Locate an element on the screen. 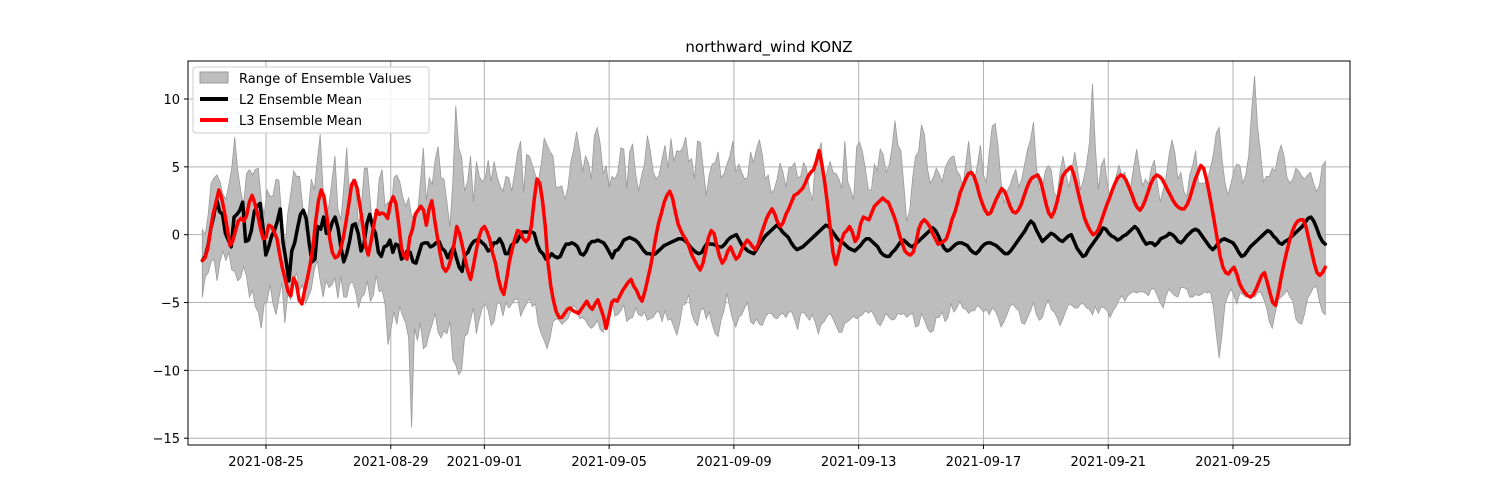 The height and width of the screenshot is (500, 1500). y-tick-label: −15 is located at coordinates (166, 439).